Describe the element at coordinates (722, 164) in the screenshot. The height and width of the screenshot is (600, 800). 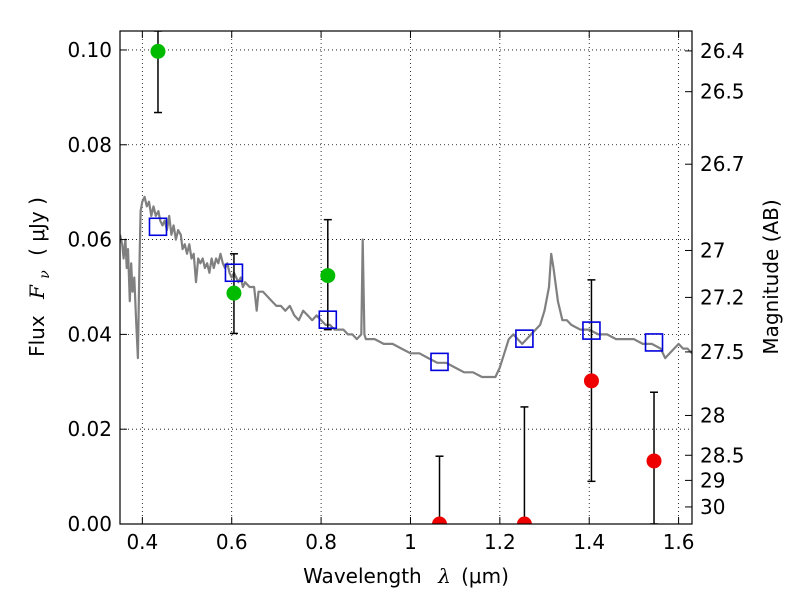
I see `right-tick-label: 26.7` at that location.